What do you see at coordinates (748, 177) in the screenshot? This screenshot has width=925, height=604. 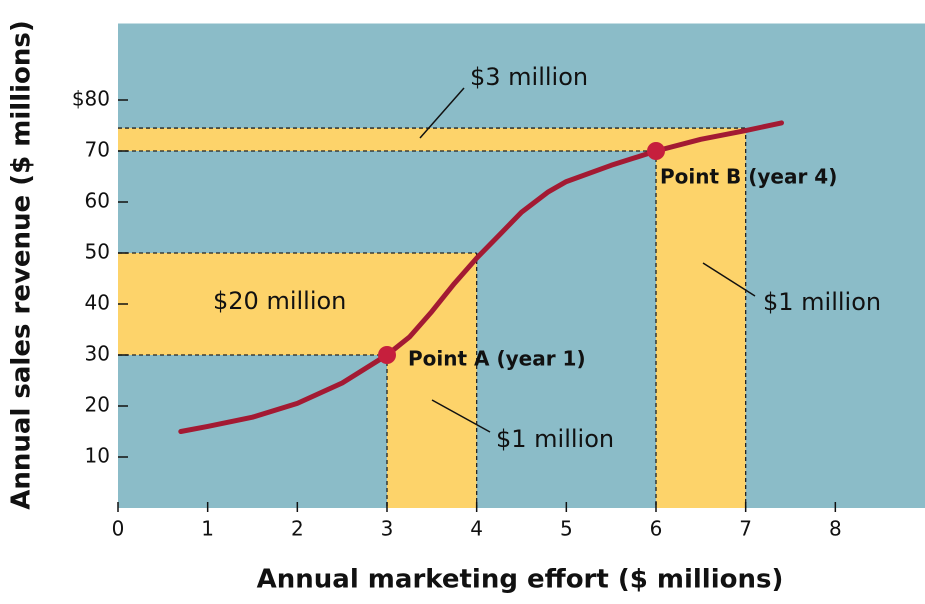 I see `point-label: Point B (year 4)` at bounding box center [748, 177].